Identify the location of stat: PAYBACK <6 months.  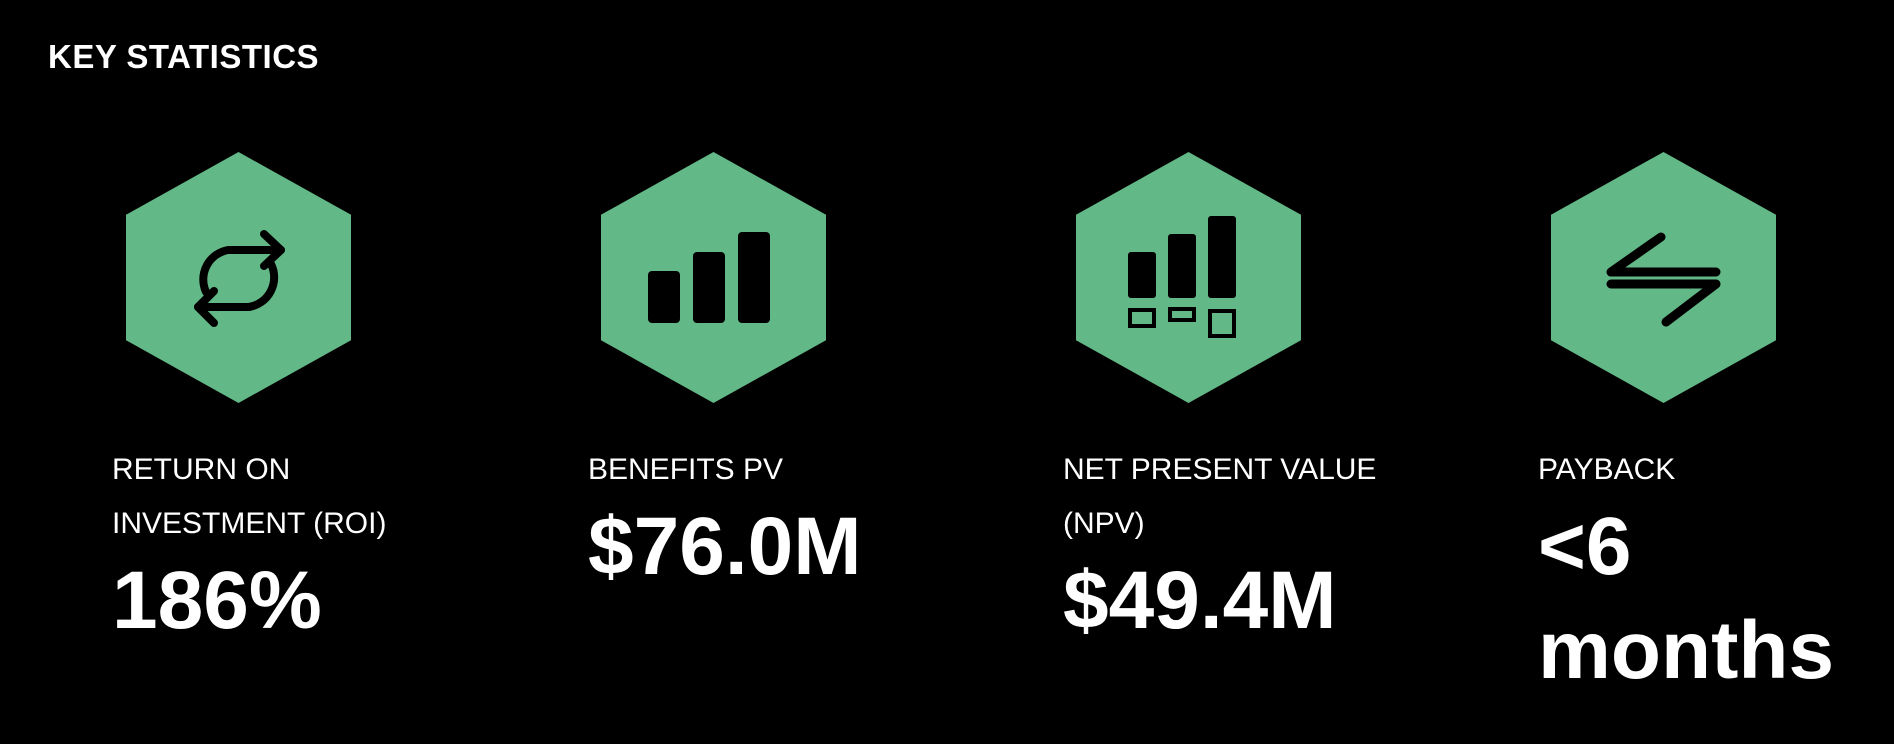
(1708, 573).